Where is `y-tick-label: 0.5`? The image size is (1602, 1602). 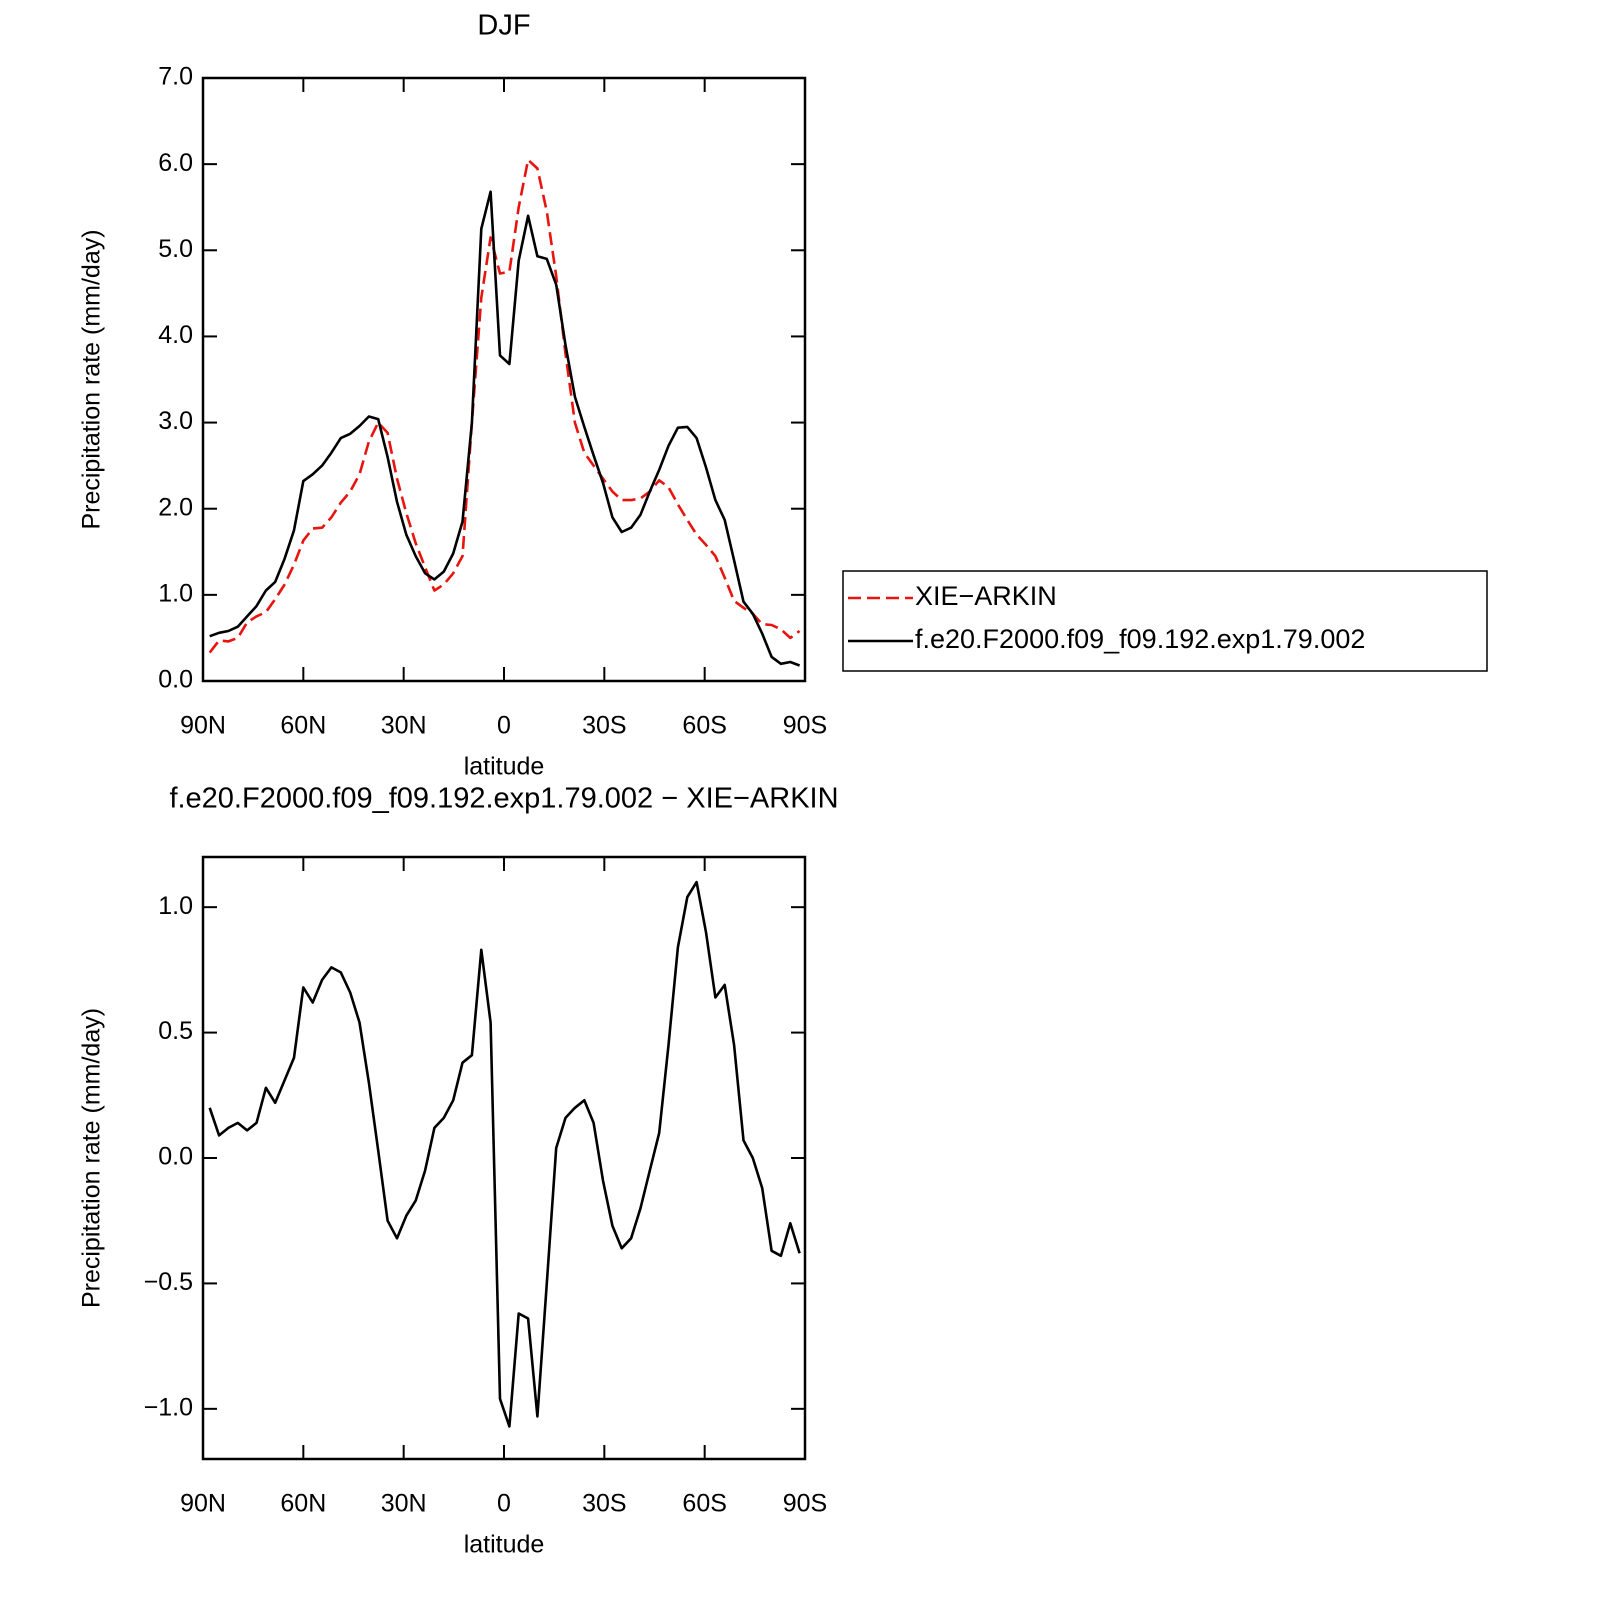 y-tick-label: 0.5 is located at coordinates (175, 1031).